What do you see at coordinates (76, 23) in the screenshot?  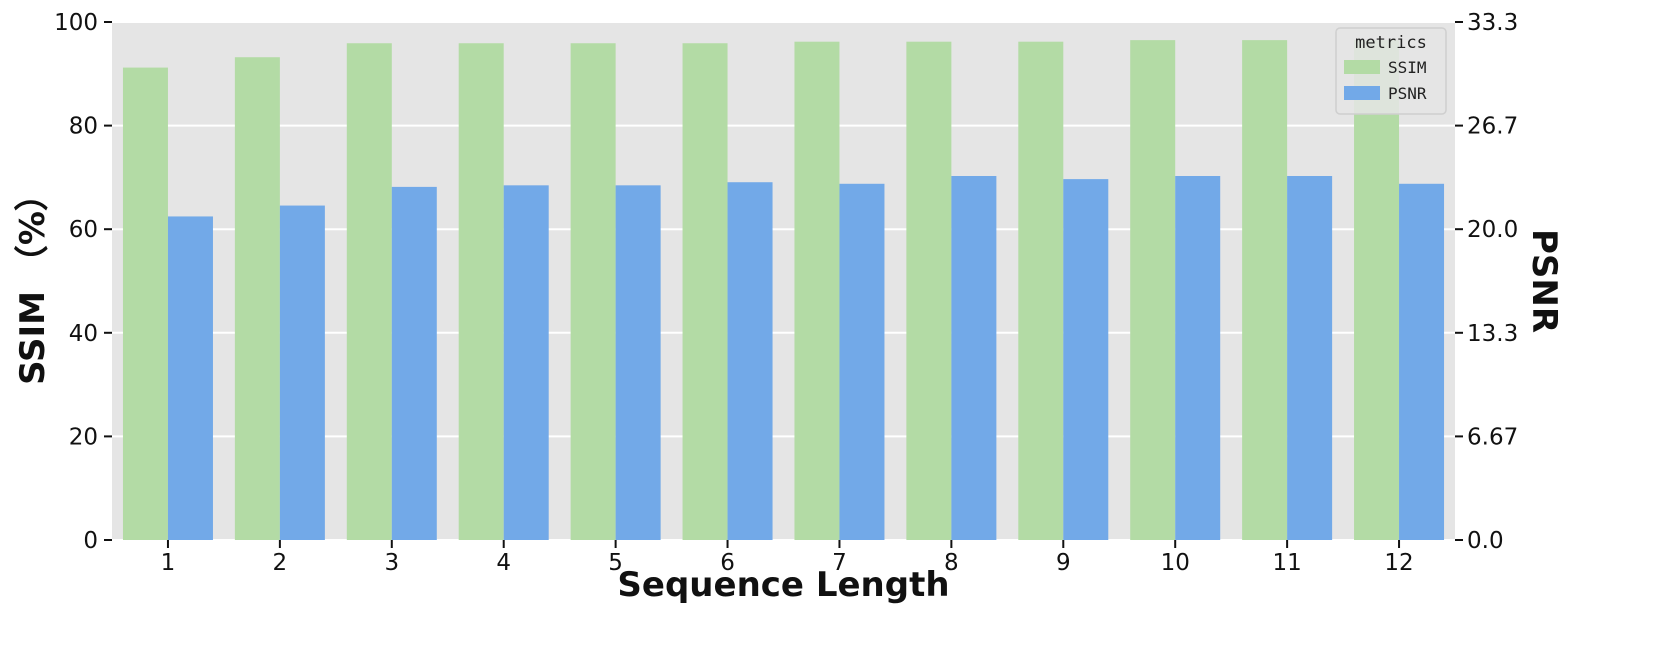 I see `left-tick-label: 100` at bounding box center [76, 23].